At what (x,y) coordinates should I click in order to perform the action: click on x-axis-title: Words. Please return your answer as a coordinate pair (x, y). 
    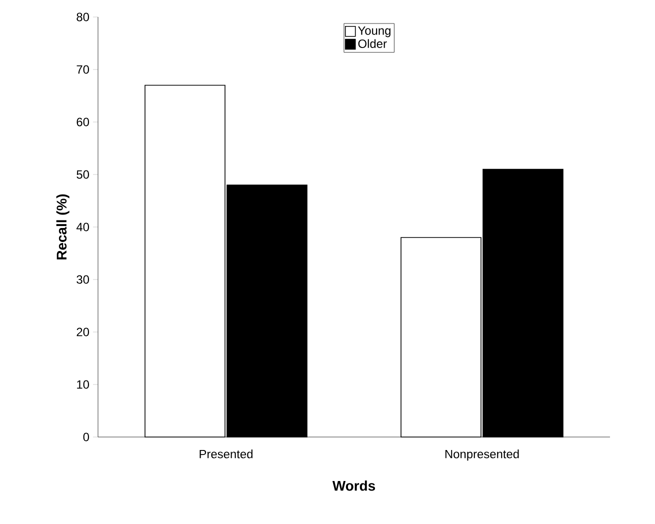
    Looking at the image, I should click on (354, 485).